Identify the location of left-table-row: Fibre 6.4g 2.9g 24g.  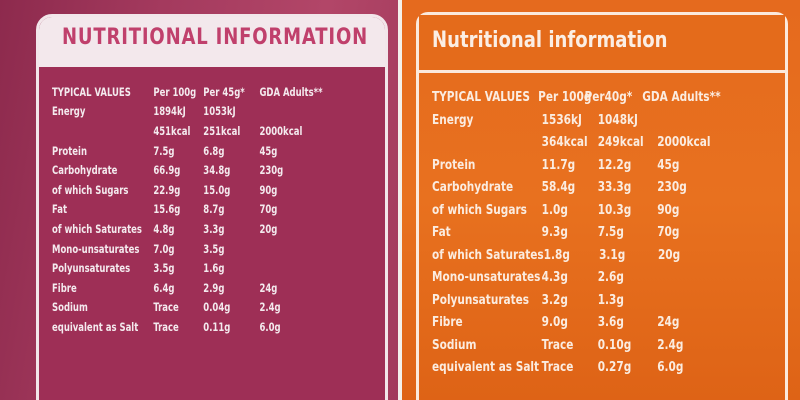
(187, 288).